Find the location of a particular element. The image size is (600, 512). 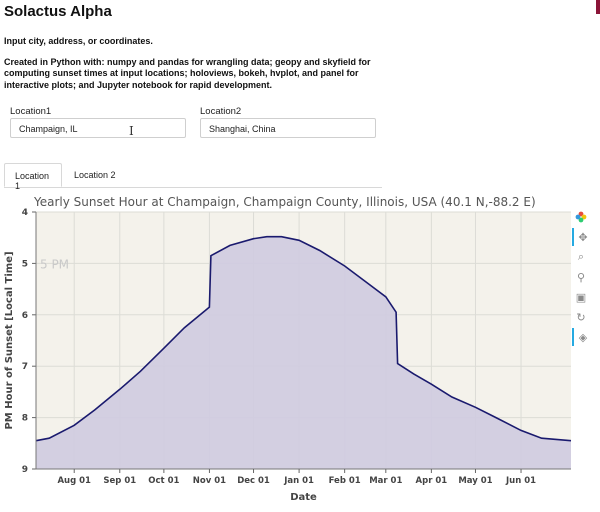

y-tick-label: 8 is located at coordinates (25, 419).